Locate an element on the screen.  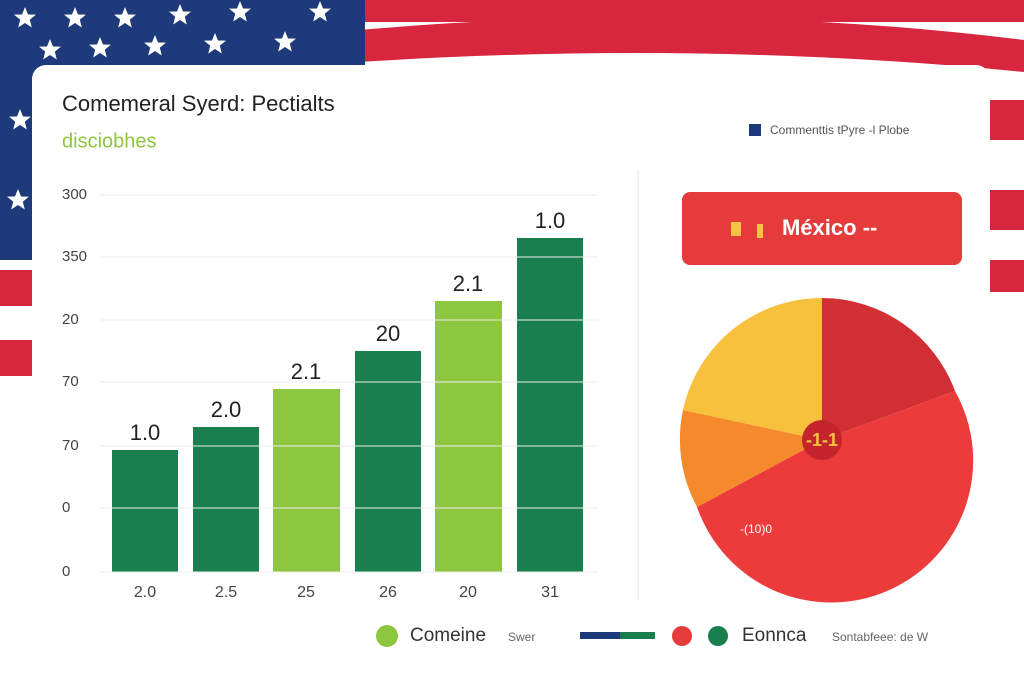
x-label: 20 is located at coordinates (468, 592).